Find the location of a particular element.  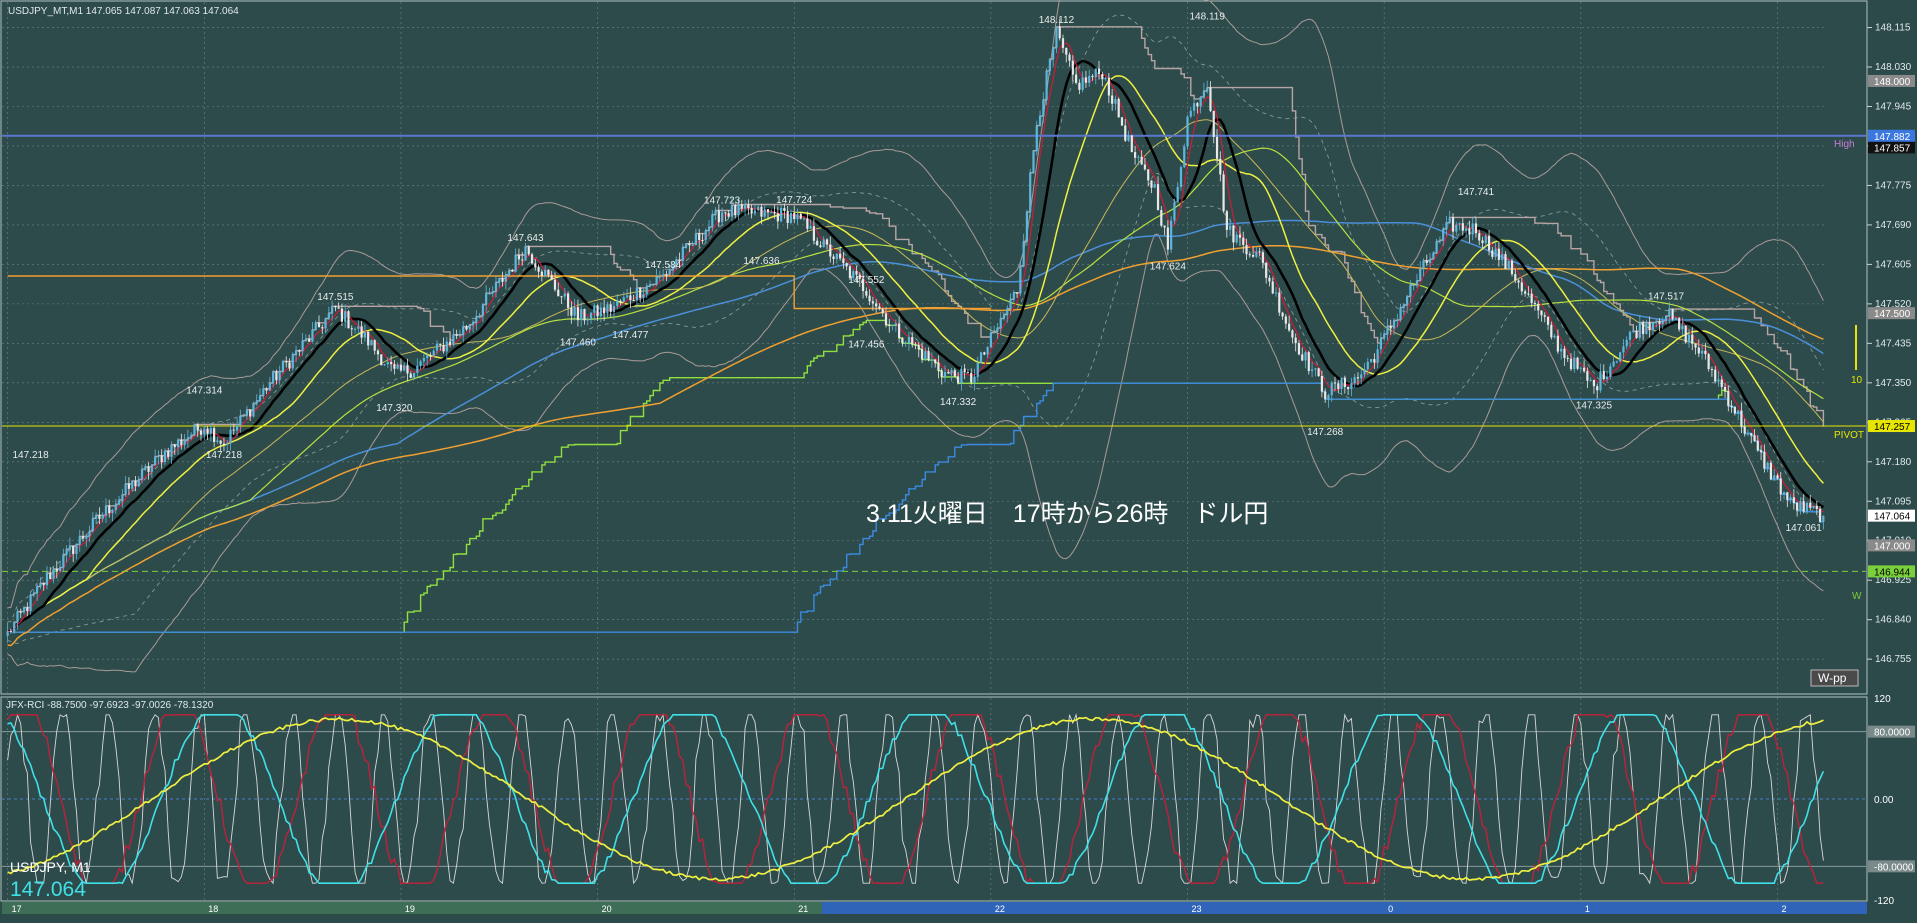

swing-label: 147.332 is located at coordinates (958, 402).